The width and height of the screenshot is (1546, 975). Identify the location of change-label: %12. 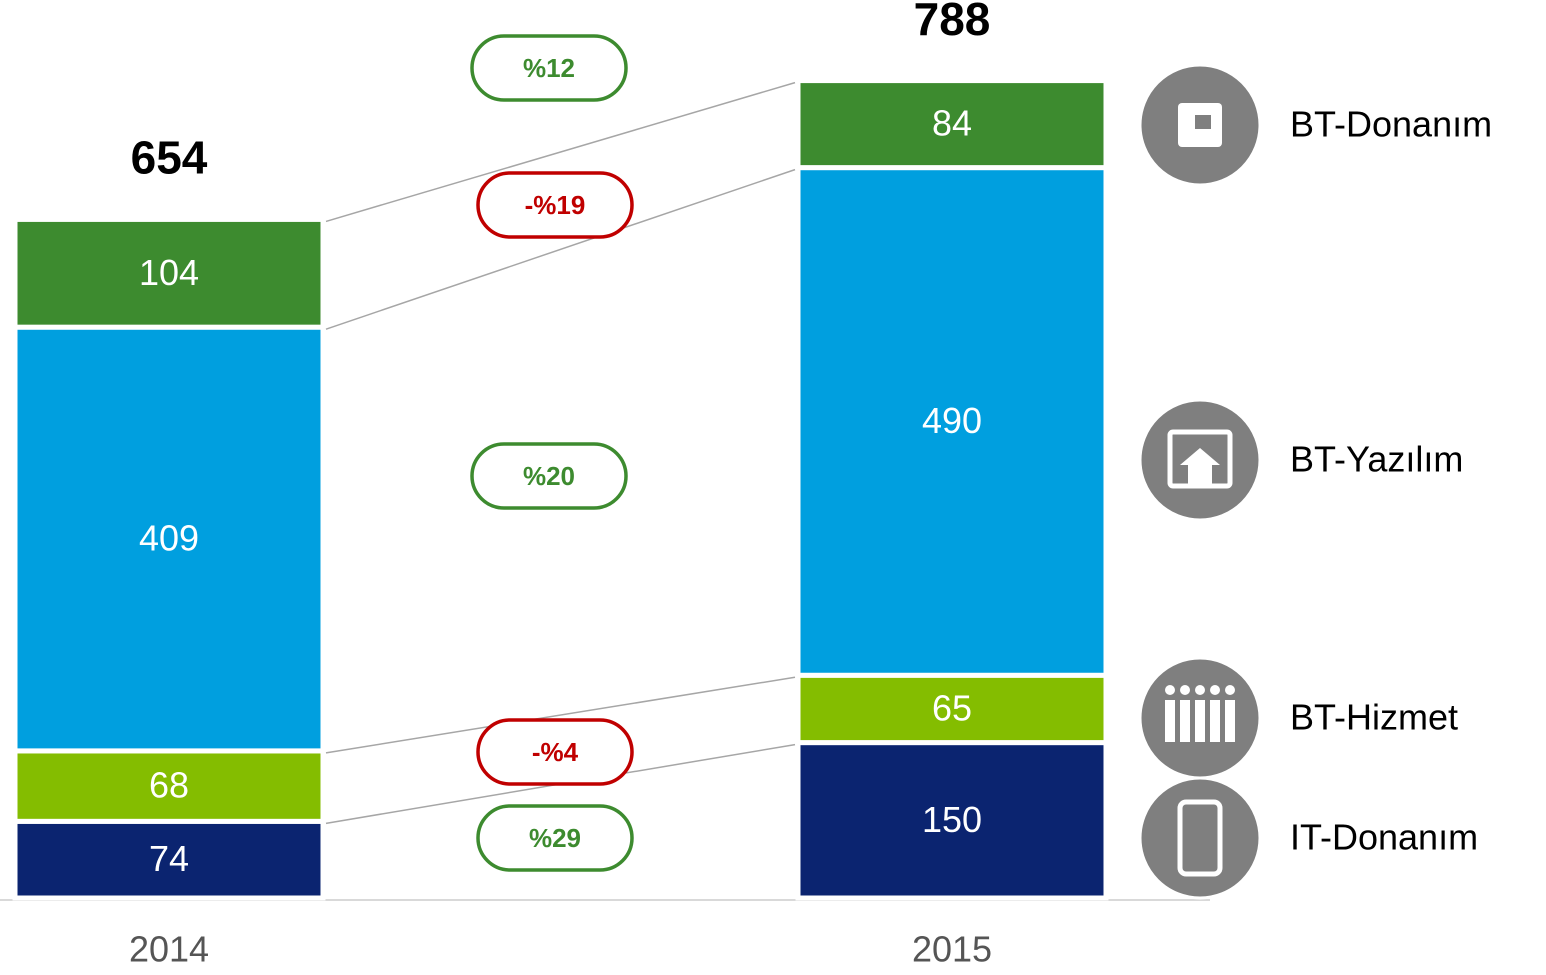
(549, 68).